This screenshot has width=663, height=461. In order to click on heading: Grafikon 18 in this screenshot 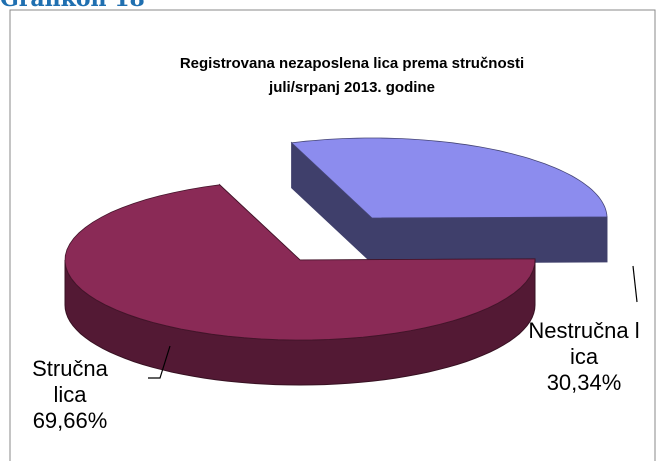, I will do `click(72, 6)`.